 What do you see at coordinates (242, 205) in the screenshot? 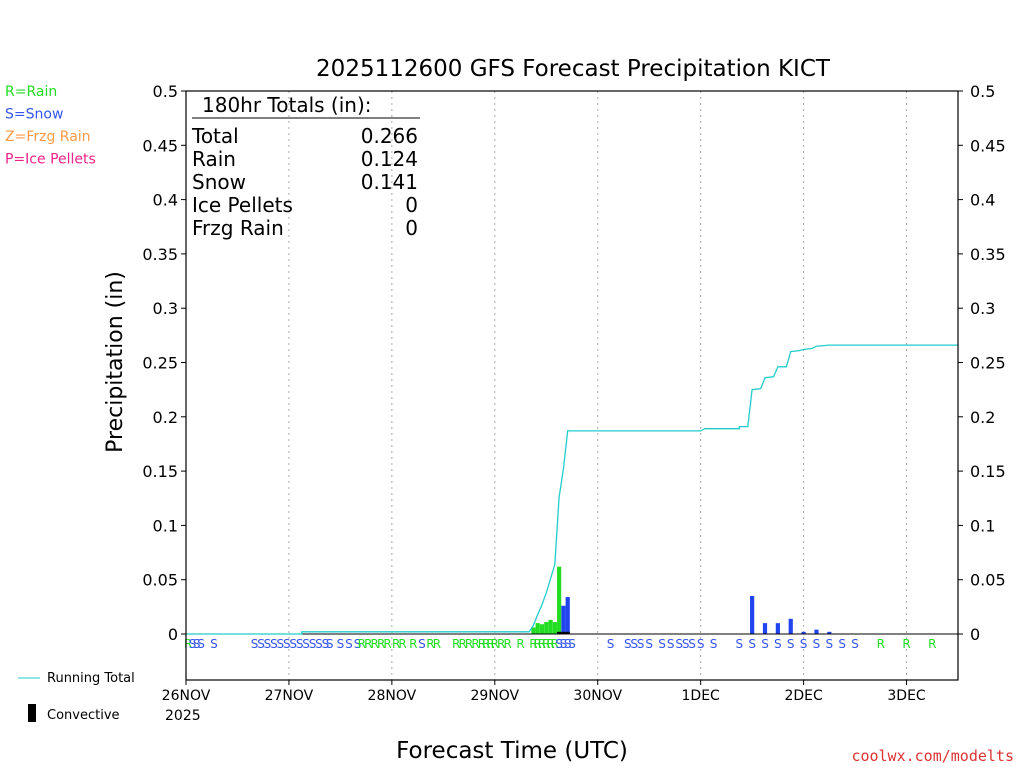
I see `totals-row-label: Ice Pellets` at bounding box center [242, 205].